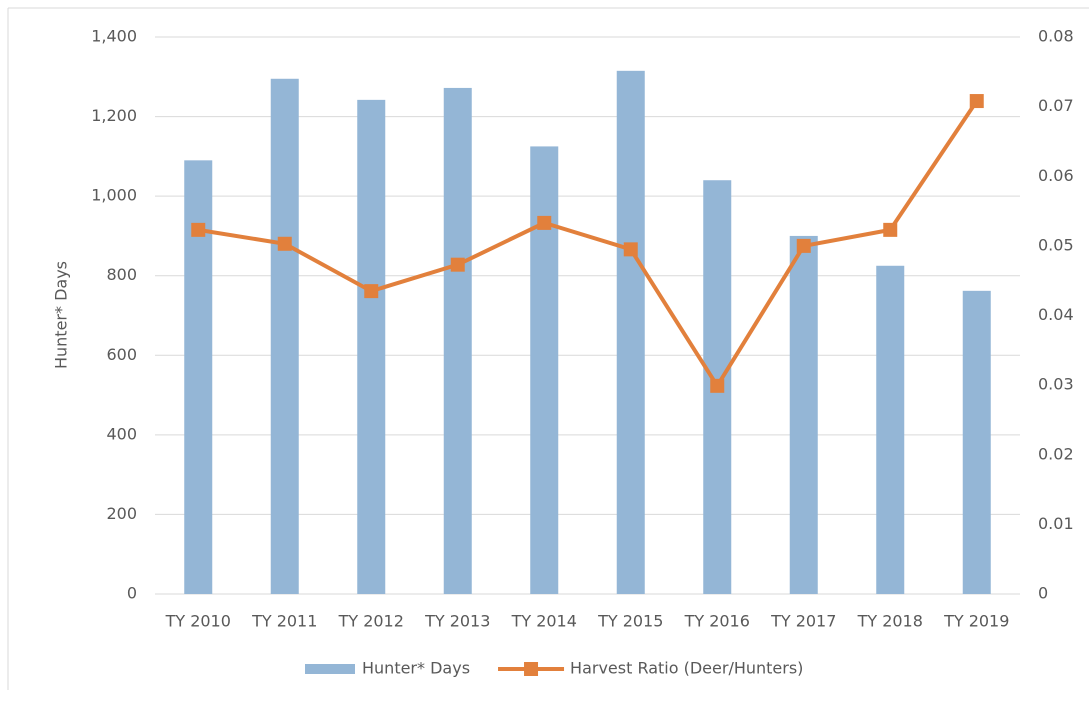  Describe the element at coordinates (114, 36) in the screenshot. I see `y-tick-label: 1,400` at that location.